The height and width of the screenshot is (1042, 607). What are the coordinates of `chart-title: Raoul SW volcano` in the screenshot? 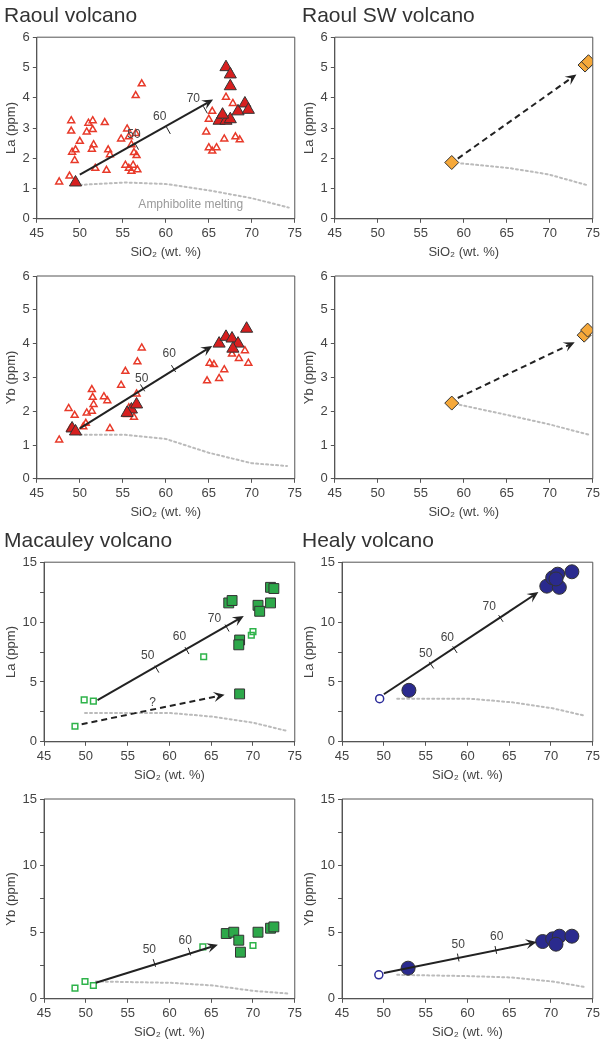 It's located at (388, 15).